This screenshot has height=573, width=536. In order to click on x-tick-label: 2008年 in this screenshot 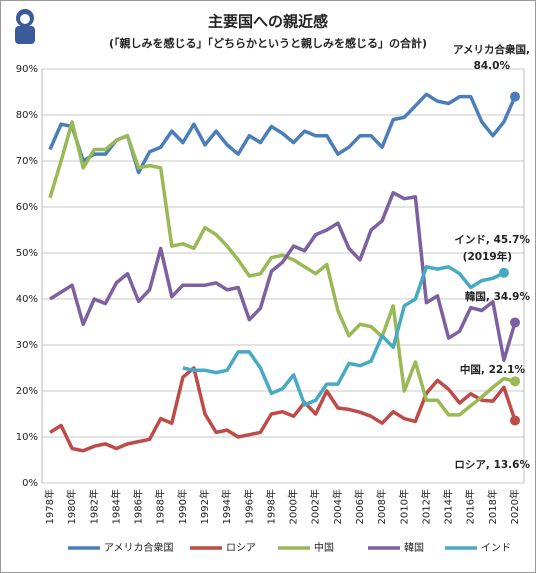, I will do `click(381, 506)`.